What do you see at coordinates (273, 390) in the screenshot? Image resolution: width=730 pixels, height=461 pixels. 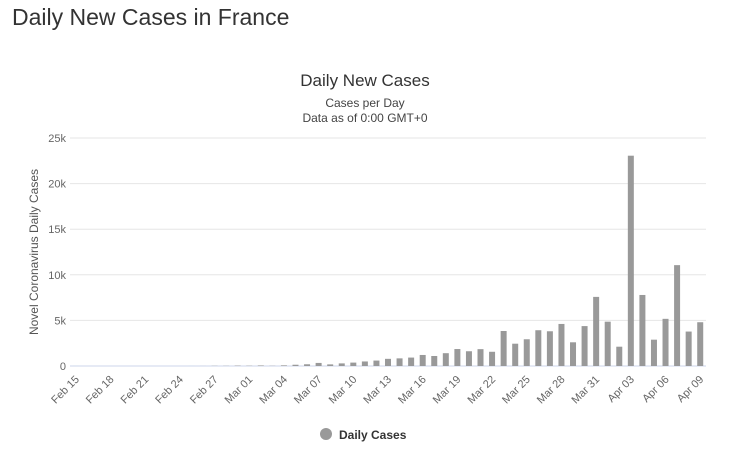 I see `x-tick-label: Mar 04` at bounding box center [273, 390].